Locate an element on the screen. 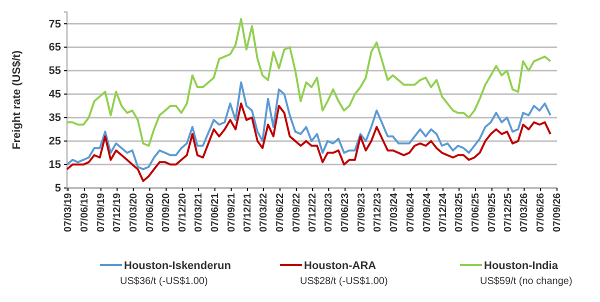  y-tick-label: 5 is located at coordinates (57, 188).